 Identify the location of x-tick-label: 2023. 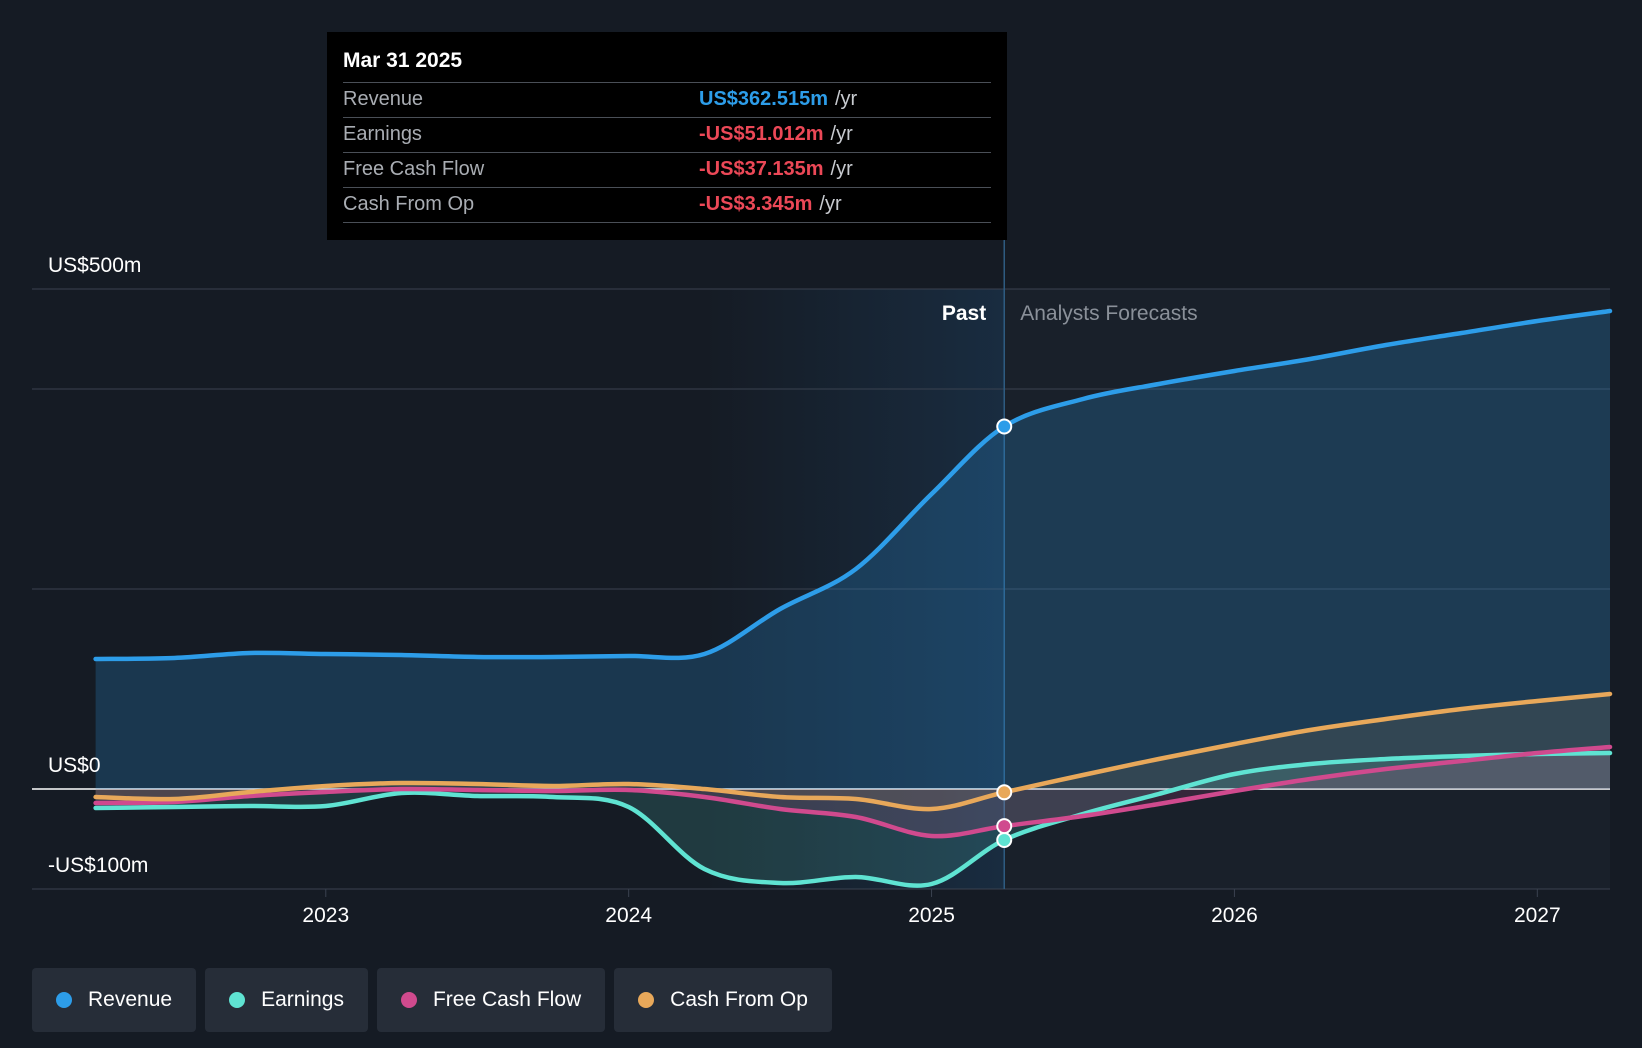
(325, 915).